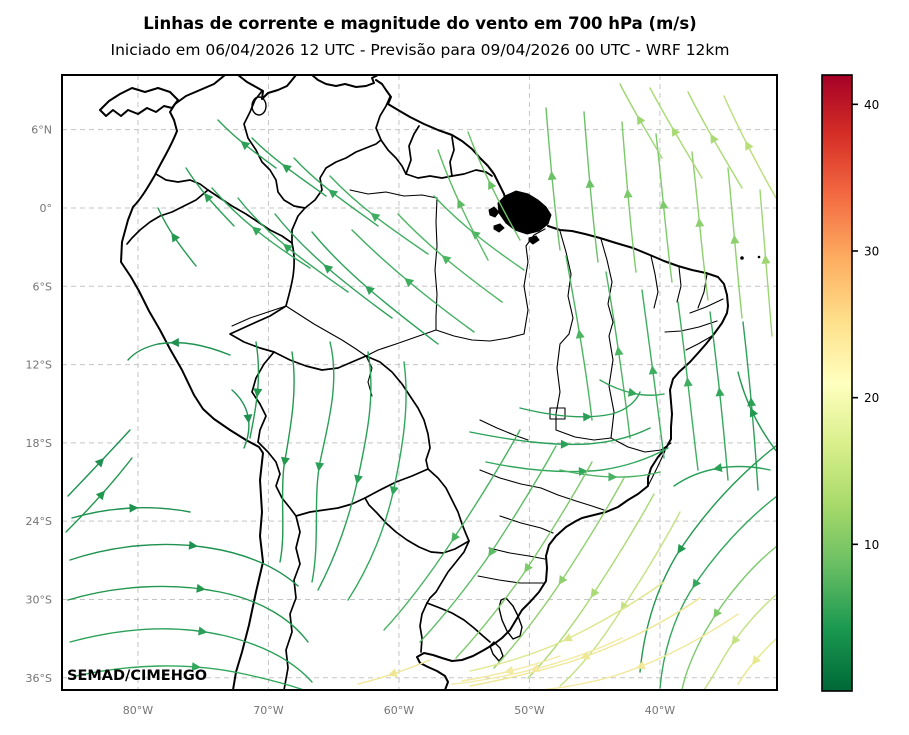 The height and width of the screenshot is (735, 909). I want to click on watermark-label: SEMAD/CIMEHGO, so click(137, 676).